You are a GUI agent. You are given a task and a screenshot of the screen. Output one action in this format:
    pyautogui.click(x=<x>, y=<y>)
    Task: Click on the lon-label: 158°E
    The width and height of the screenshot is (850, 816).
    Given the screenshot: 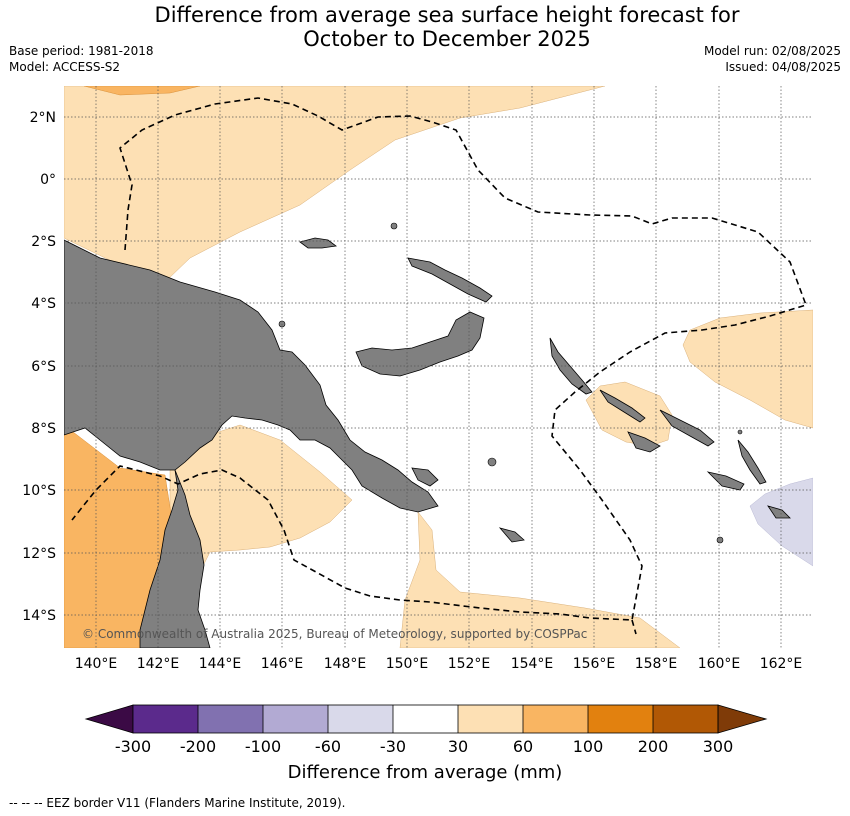 What is the action you would take?
    pyautogui.click(x=656, y=664)
    